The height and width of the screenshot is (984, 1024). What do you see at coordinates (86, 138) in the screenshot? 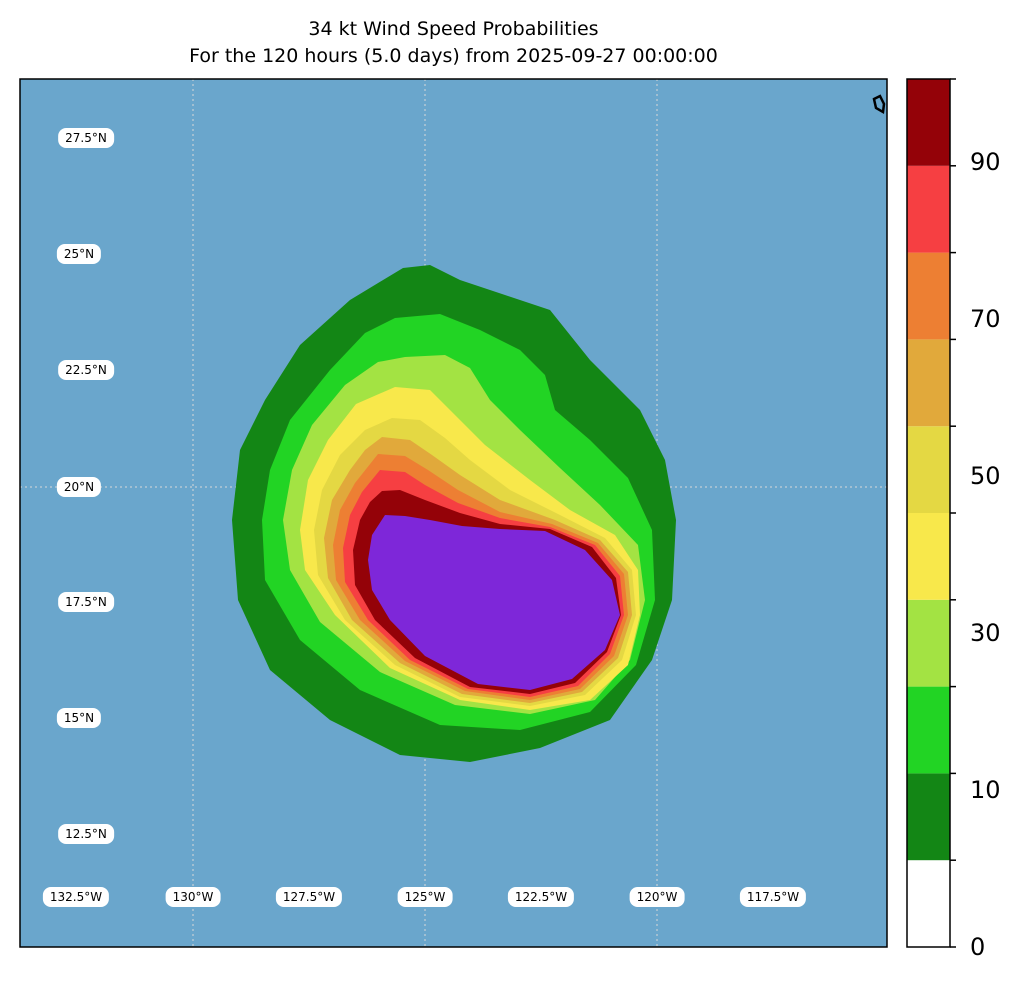
I see `lat-label-27-5: 27.5°N` at bounding box center [86, 138].